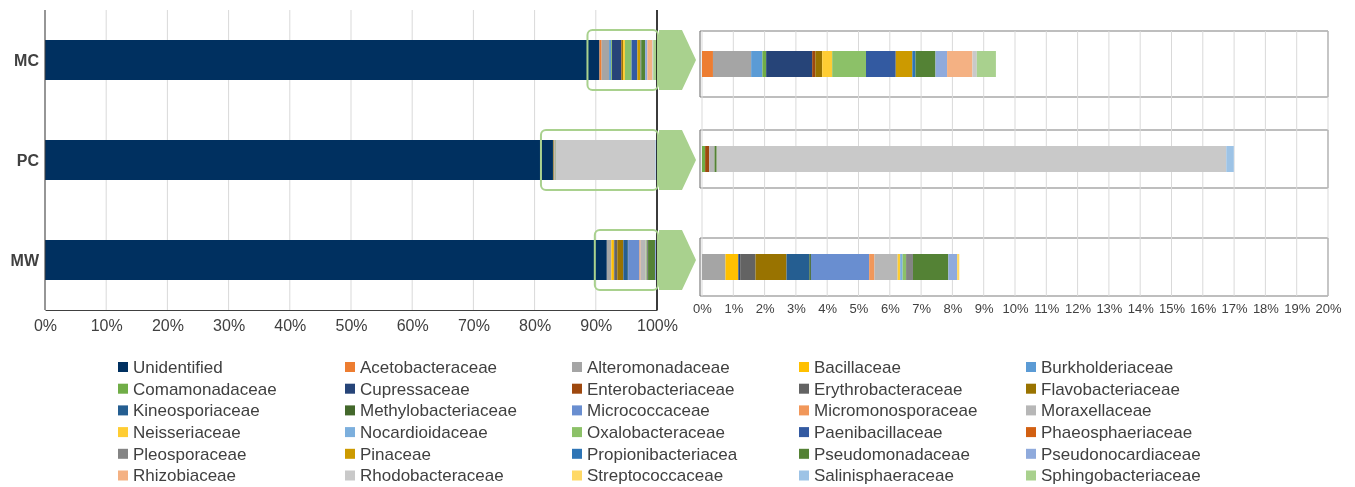 Image resolution: width=1355 pixels, height=487 pixels. What do you see at coordinates (28, 160) in the screenshot?
I see `y-tick-label: PC` at bounding box center [28, 160].